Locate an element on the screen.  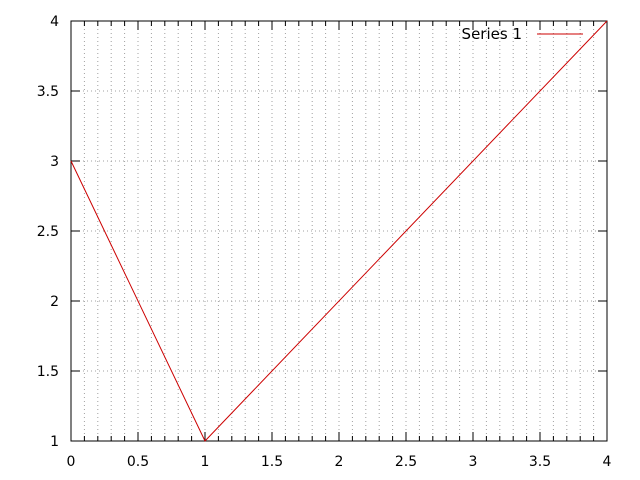
y-tick-label: 1 is located at coordinates (54, 442).